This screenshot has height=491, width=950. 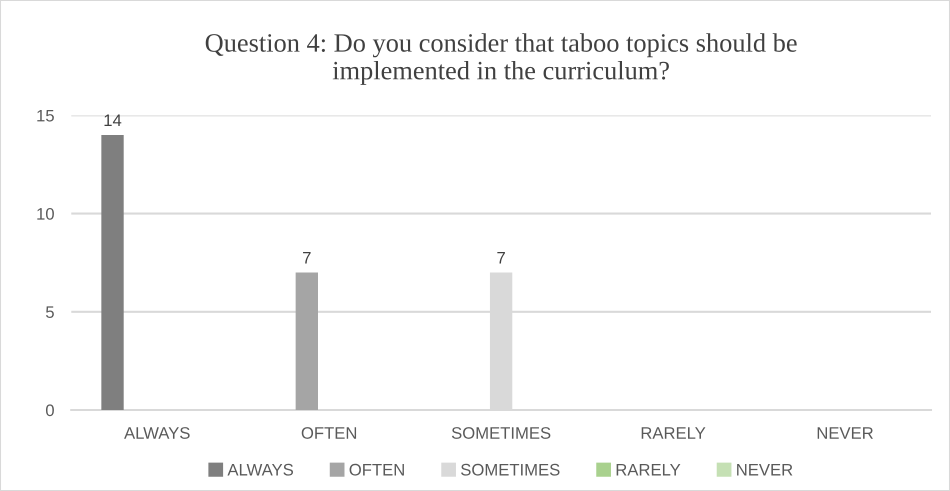 What do you see at coordinates (50, 410) in the screenshot?
I see `y-tick-label: 0` at bounding box center [50, 410].